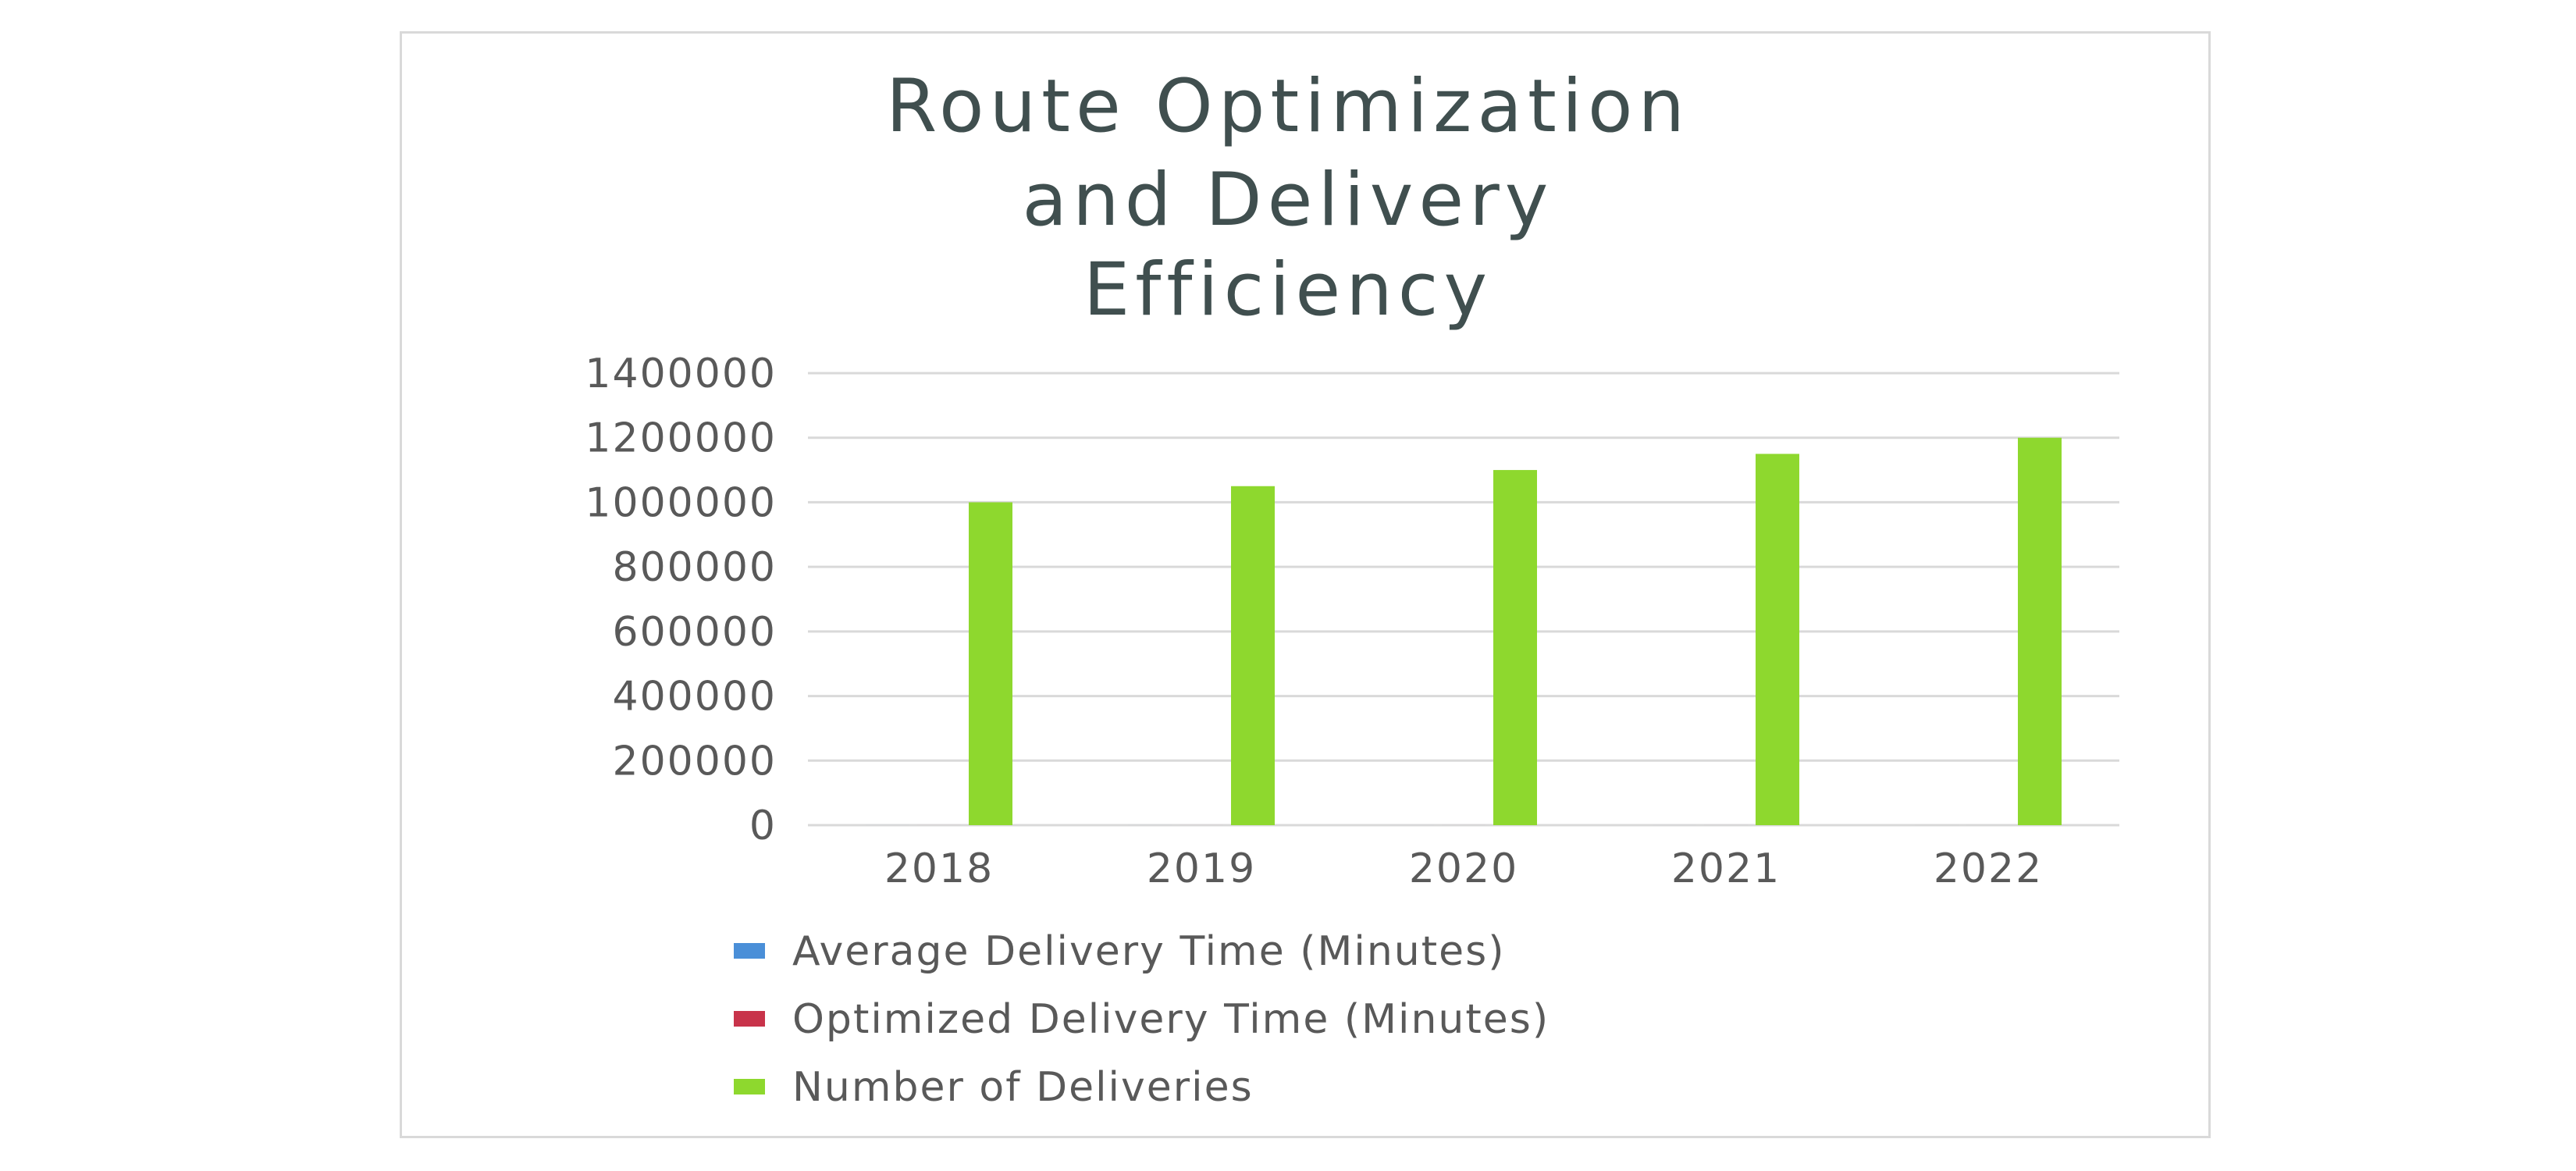 The width and height of the screenshot is (2576, 1171). I want to click on x-tick-label-2022: 2022, so click(1988, 869).